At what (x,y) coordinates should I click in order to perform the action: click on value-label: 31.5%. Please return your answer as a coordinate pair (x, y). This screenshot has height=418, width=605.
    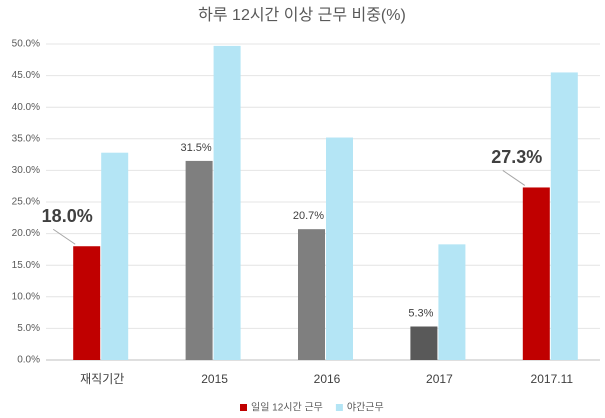
    Looking at the image, I should click on (195, 148).